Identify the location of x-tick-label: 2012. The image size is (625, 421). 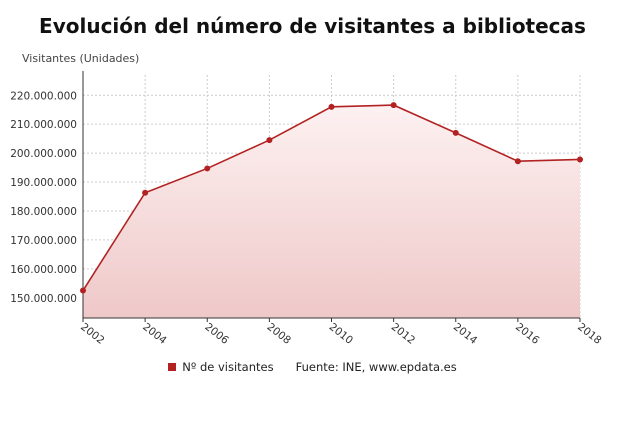
(403, 334).